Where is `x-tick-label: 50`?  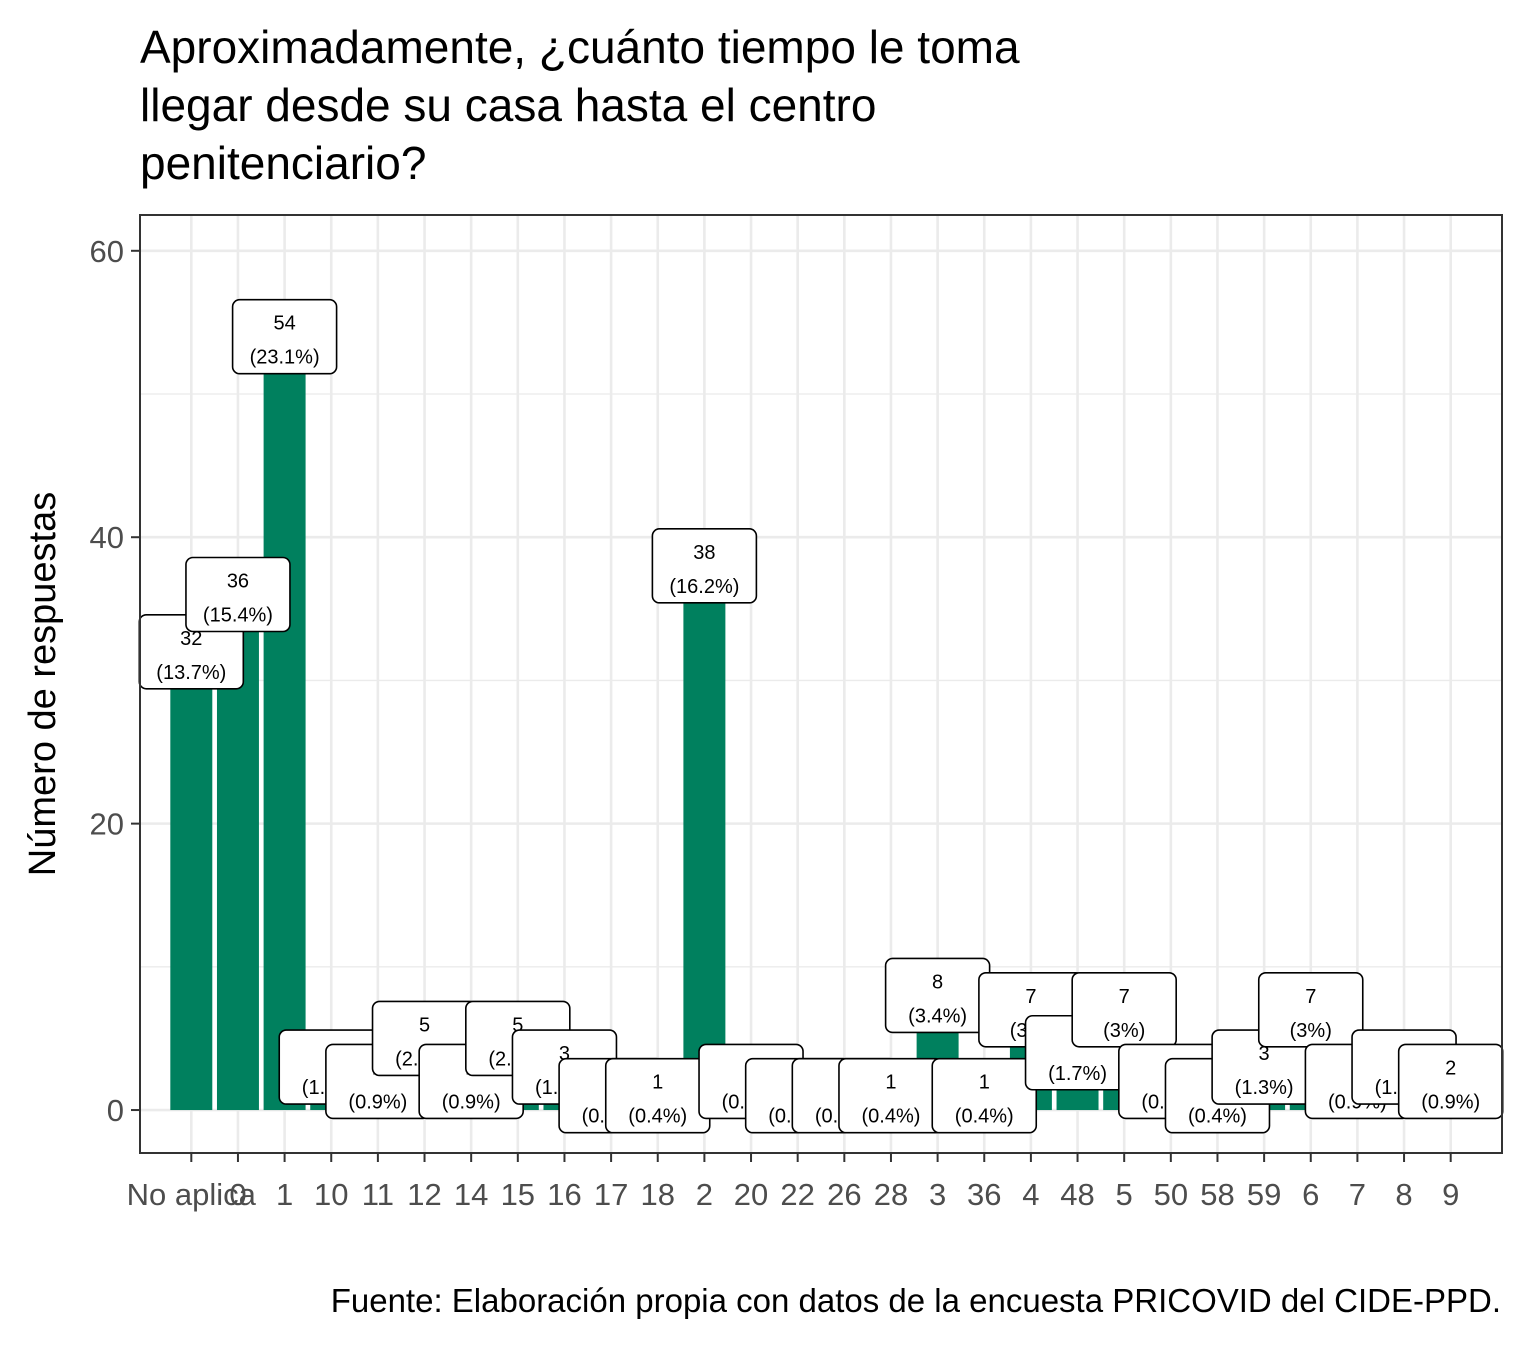 x-tick-label: 50 is located at coordinates (1171, 1194).